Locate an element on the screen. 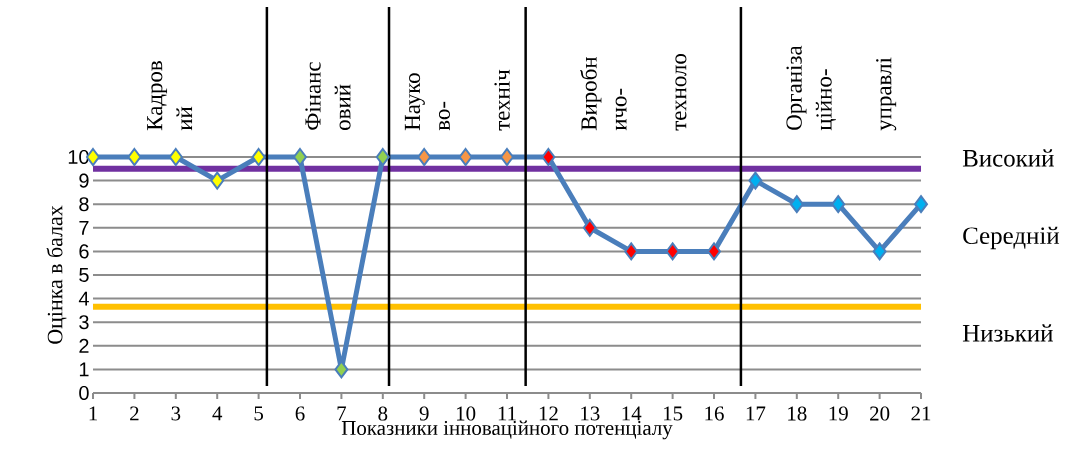  x-tick-label: 17 is located at coordinates (756, 413).